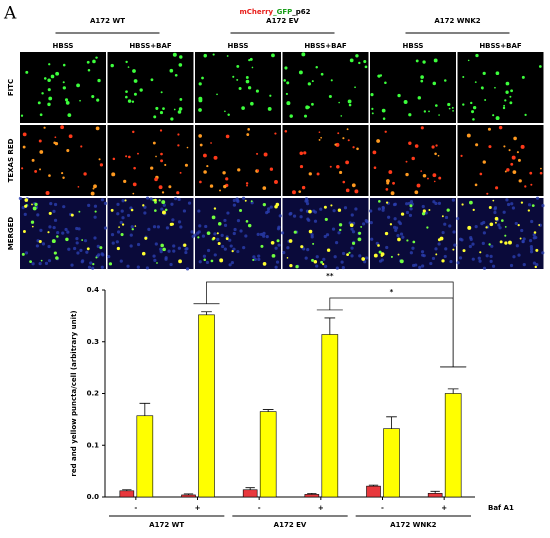  Describe the element at coordinates (150, 233) in the screenshot. I see `micrograph` at that location.